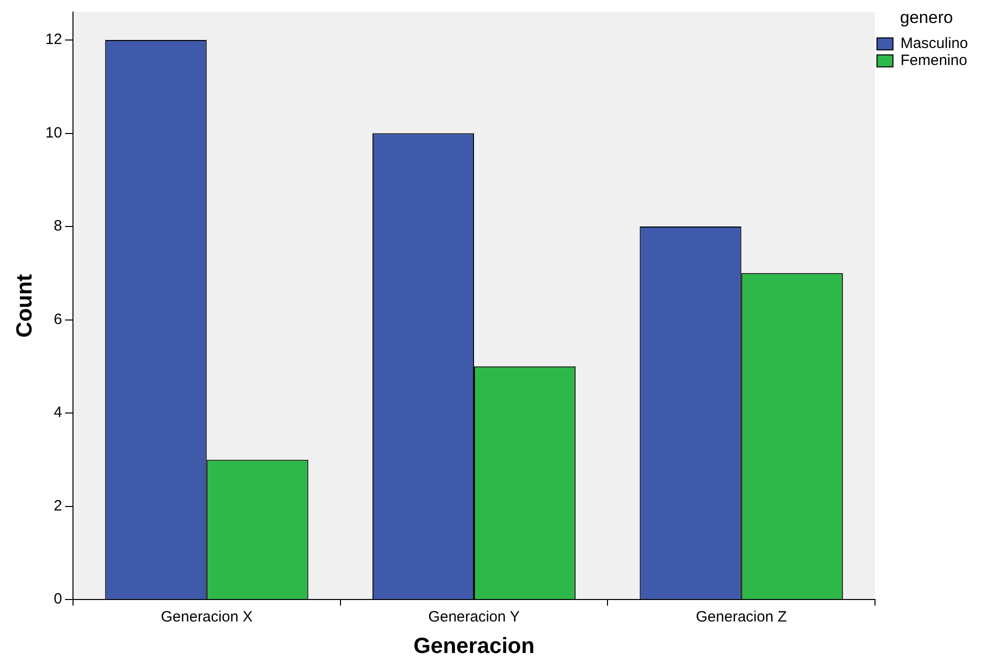 The height and width of the screenshot is (670, 986). I want to click on y-tick-label: 2, so click(58, 505).